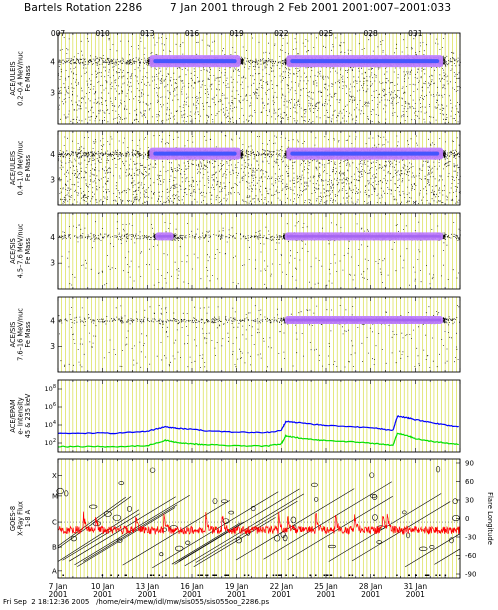 The width and height of the screenshot is (498, 610). I want to click on ytick-right-label: -30, so click(470, 538).